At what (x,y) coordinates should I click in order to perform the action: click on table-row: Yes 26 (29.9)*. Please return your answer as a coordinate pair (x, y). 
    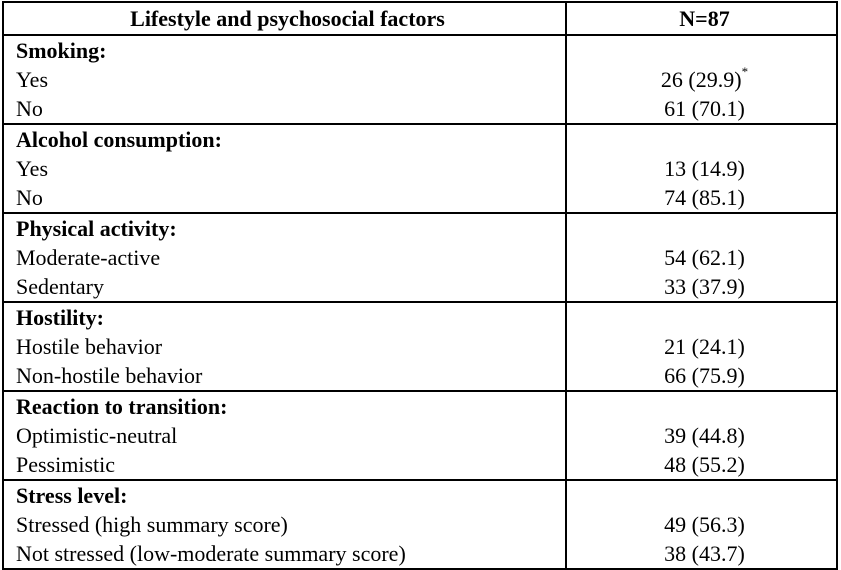
    Looking at the image, I should click on (420, 78).